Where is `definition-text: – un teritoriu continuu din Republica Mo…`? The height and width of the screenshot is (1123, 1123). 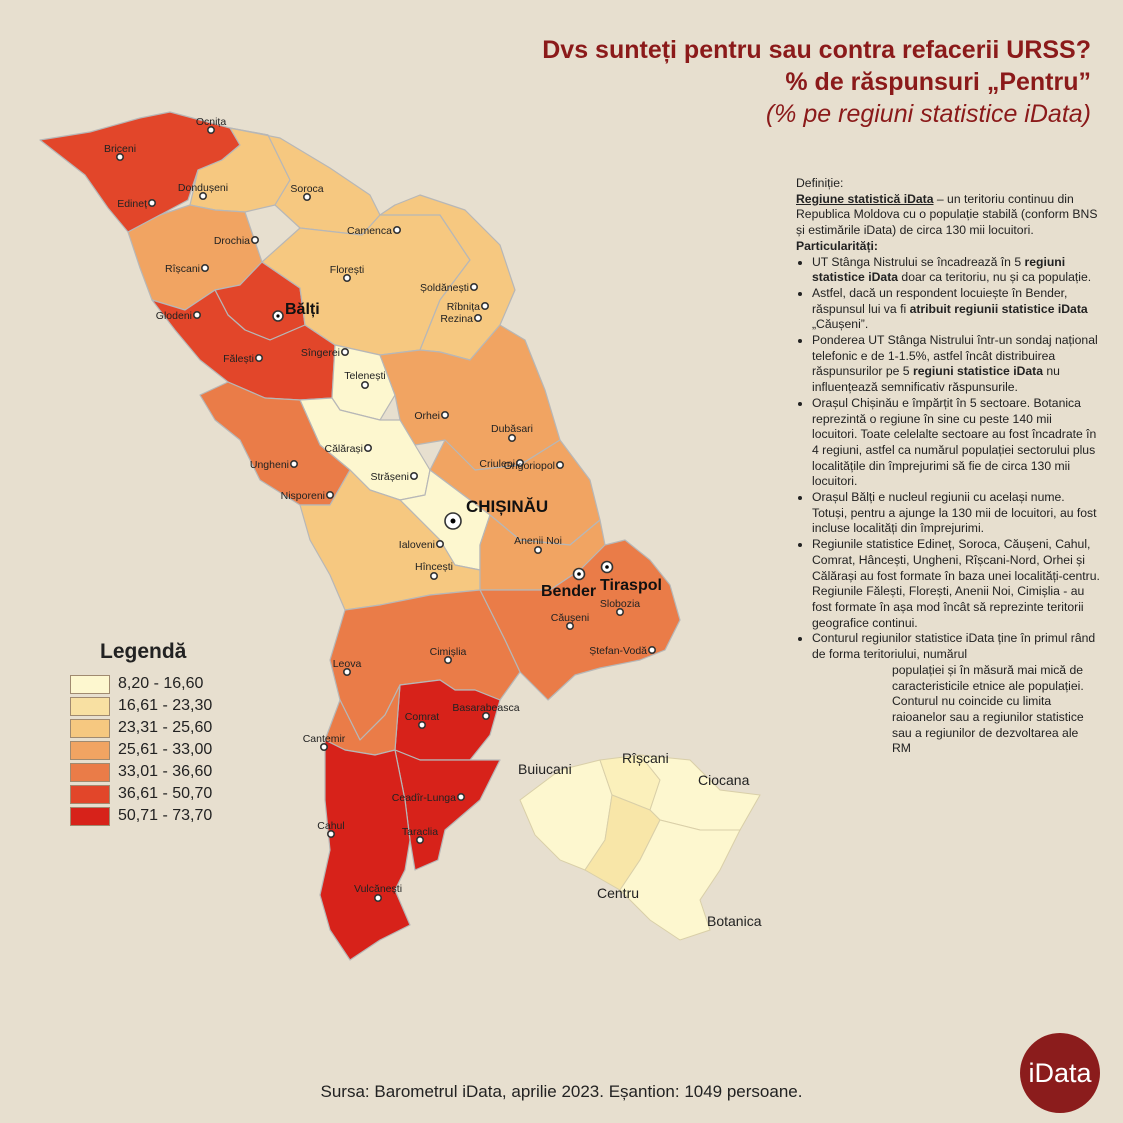 definition-text: – un teritoriu continuu din Republica Mo… is located at coordinates (947, 214).